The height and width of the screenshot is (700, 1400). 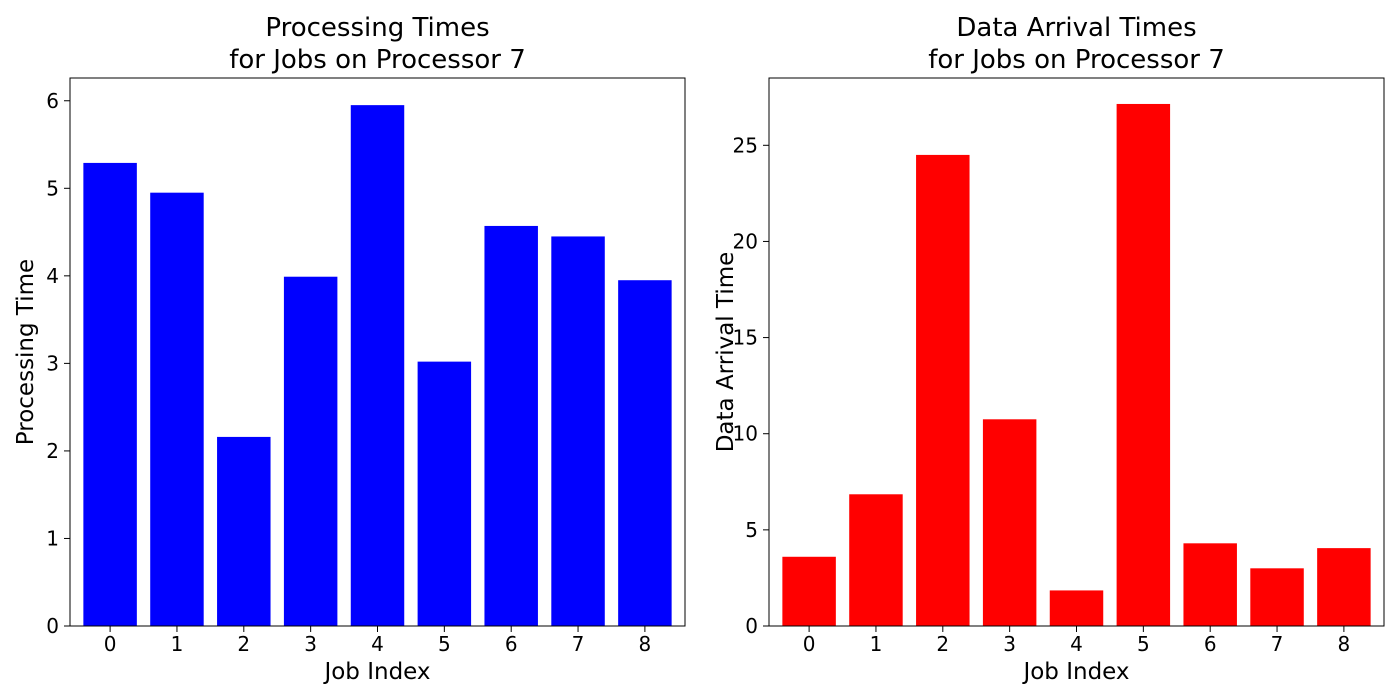 I want to click on y-tick-label: 3, so click(x=52, y=363).